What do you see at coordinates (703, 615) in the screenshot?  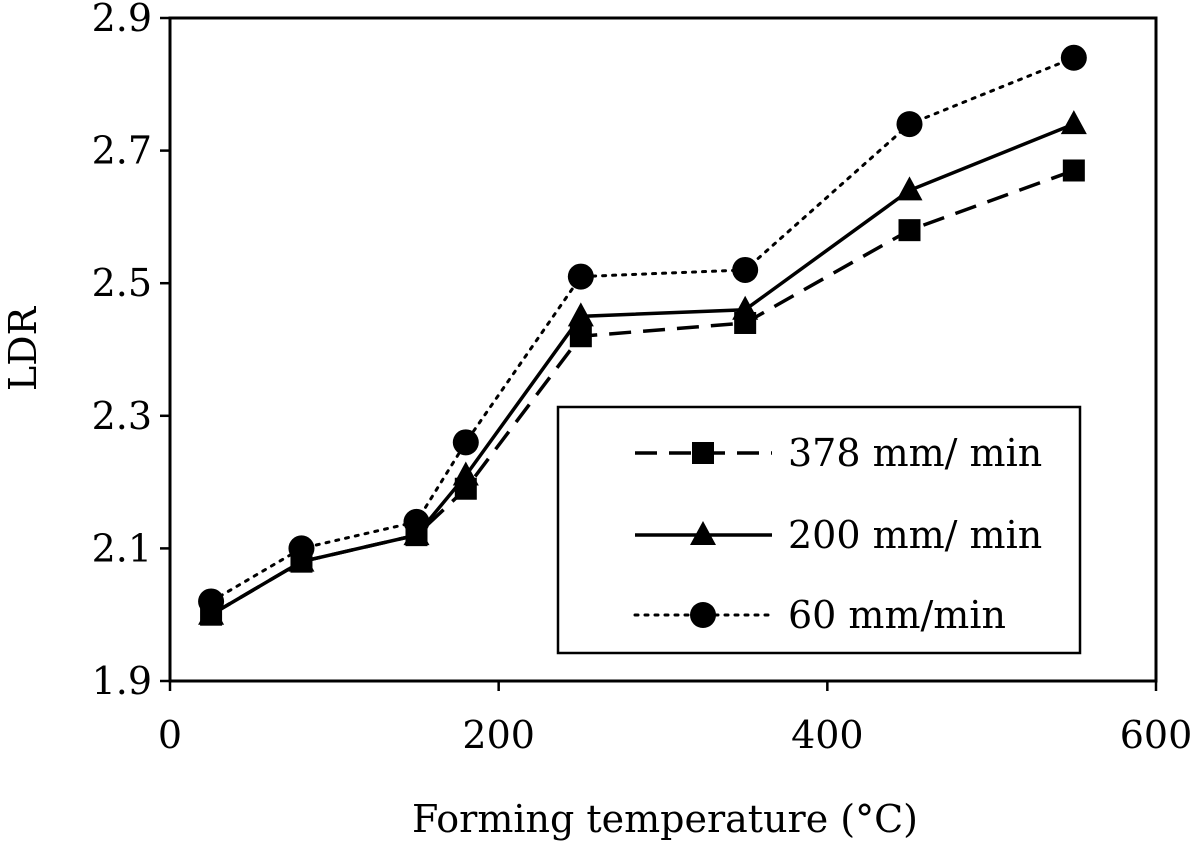 I see `legend-marker-circle` at bounding box center [703, 615].